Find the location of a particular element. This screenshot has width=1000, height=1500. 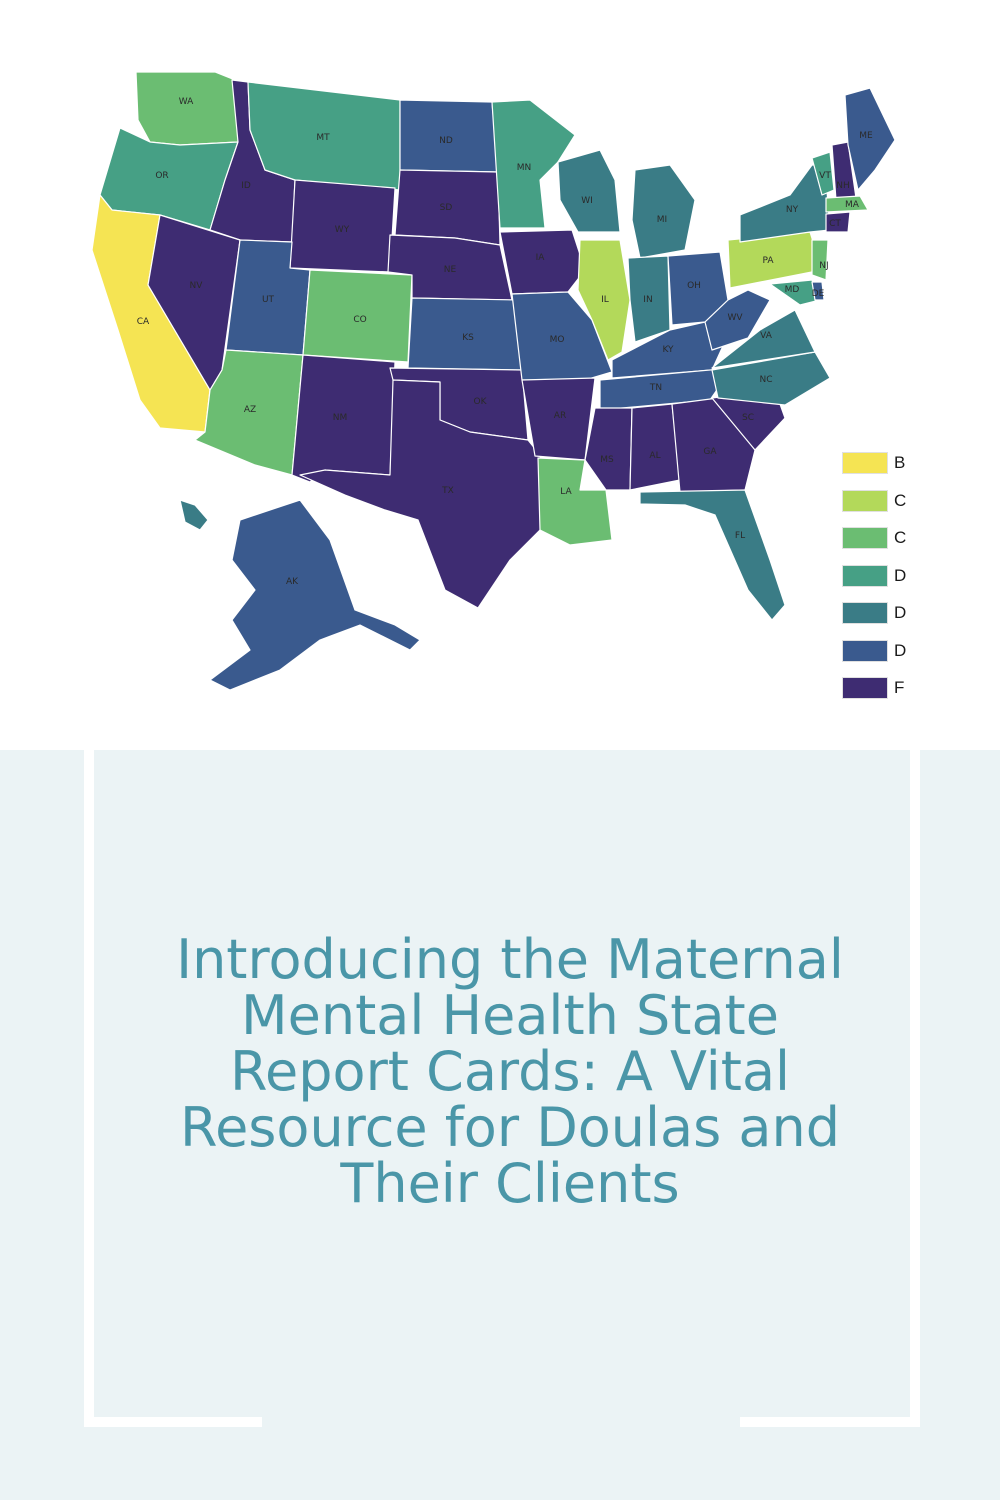

state-ME is located at coordinates (870, 139).